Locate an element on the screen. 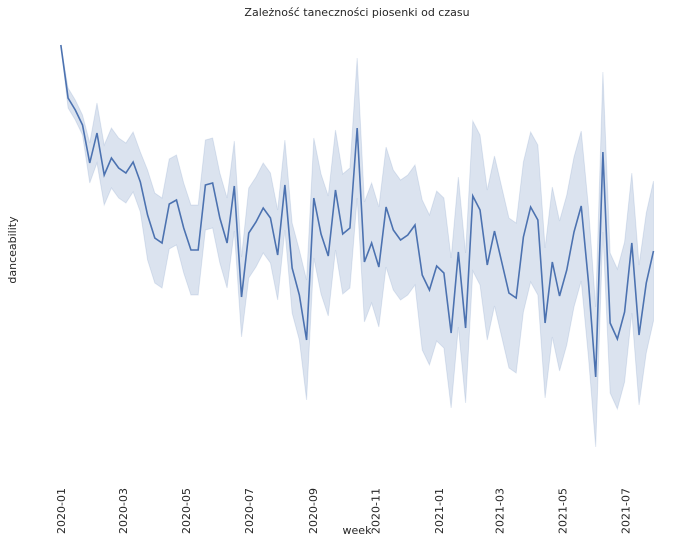 The width and height of the screenshot is (690, 542). y-axis-label: danceability is located at coordinates (12, 250).